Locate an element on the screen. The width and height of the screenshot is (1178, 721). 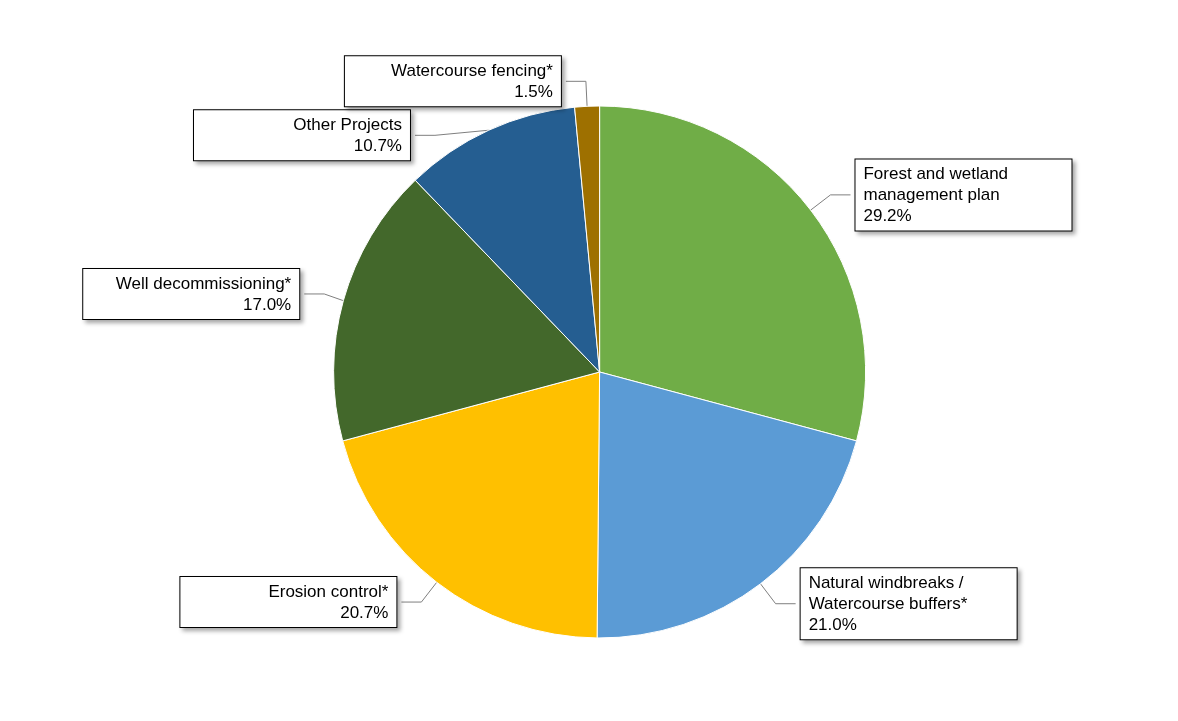
slice-label: Natural windbreaks / Watercourse buffers* is located at coordinates (888, 593).